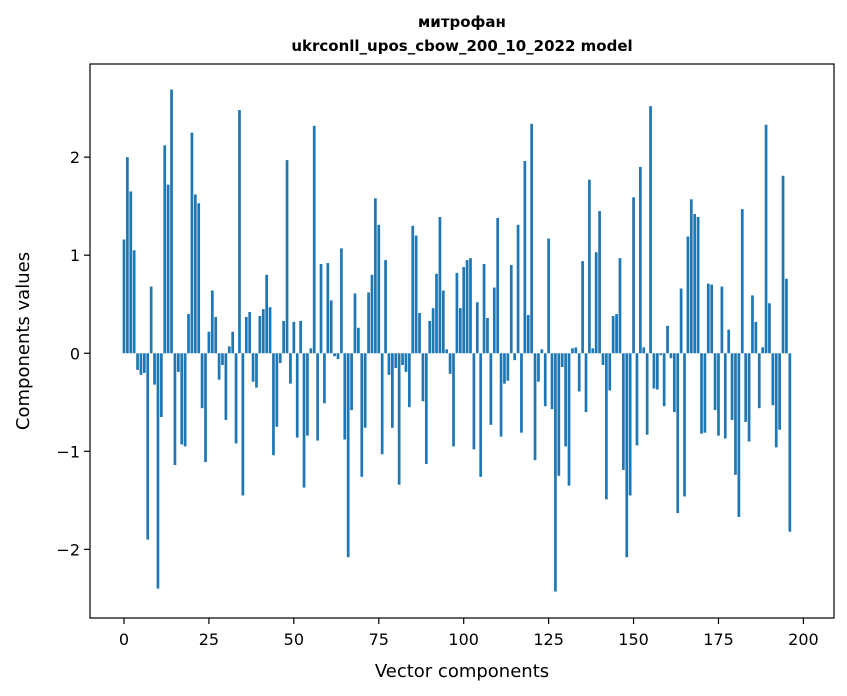 The height and width of the screenshot is (696, 847). I want to click on y-axis-label: Components values, so click(23, 341).